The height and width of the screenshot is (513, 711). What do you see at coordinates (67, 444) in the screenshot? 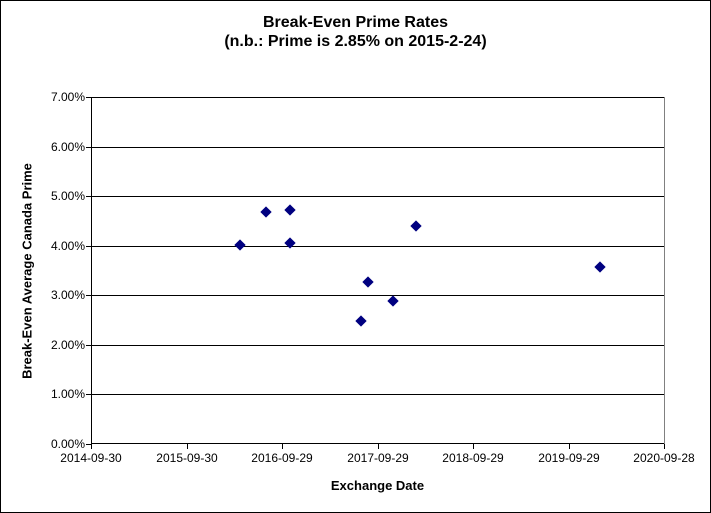
I see `y-tick-label: 0.00%` at bounding box center [67, 444].